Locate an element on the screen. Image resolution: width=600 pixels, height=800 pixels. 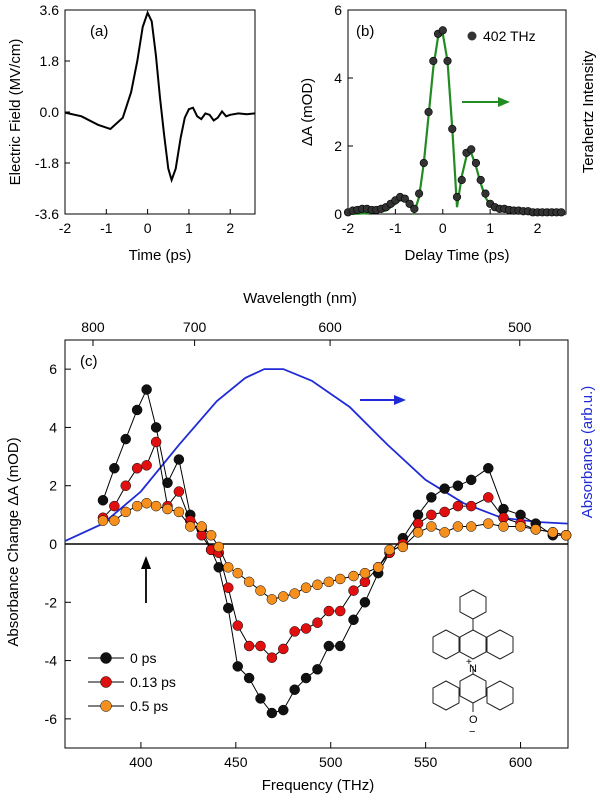
panel-c-x-tick-label: 600 is located at coordinates (521, 762).